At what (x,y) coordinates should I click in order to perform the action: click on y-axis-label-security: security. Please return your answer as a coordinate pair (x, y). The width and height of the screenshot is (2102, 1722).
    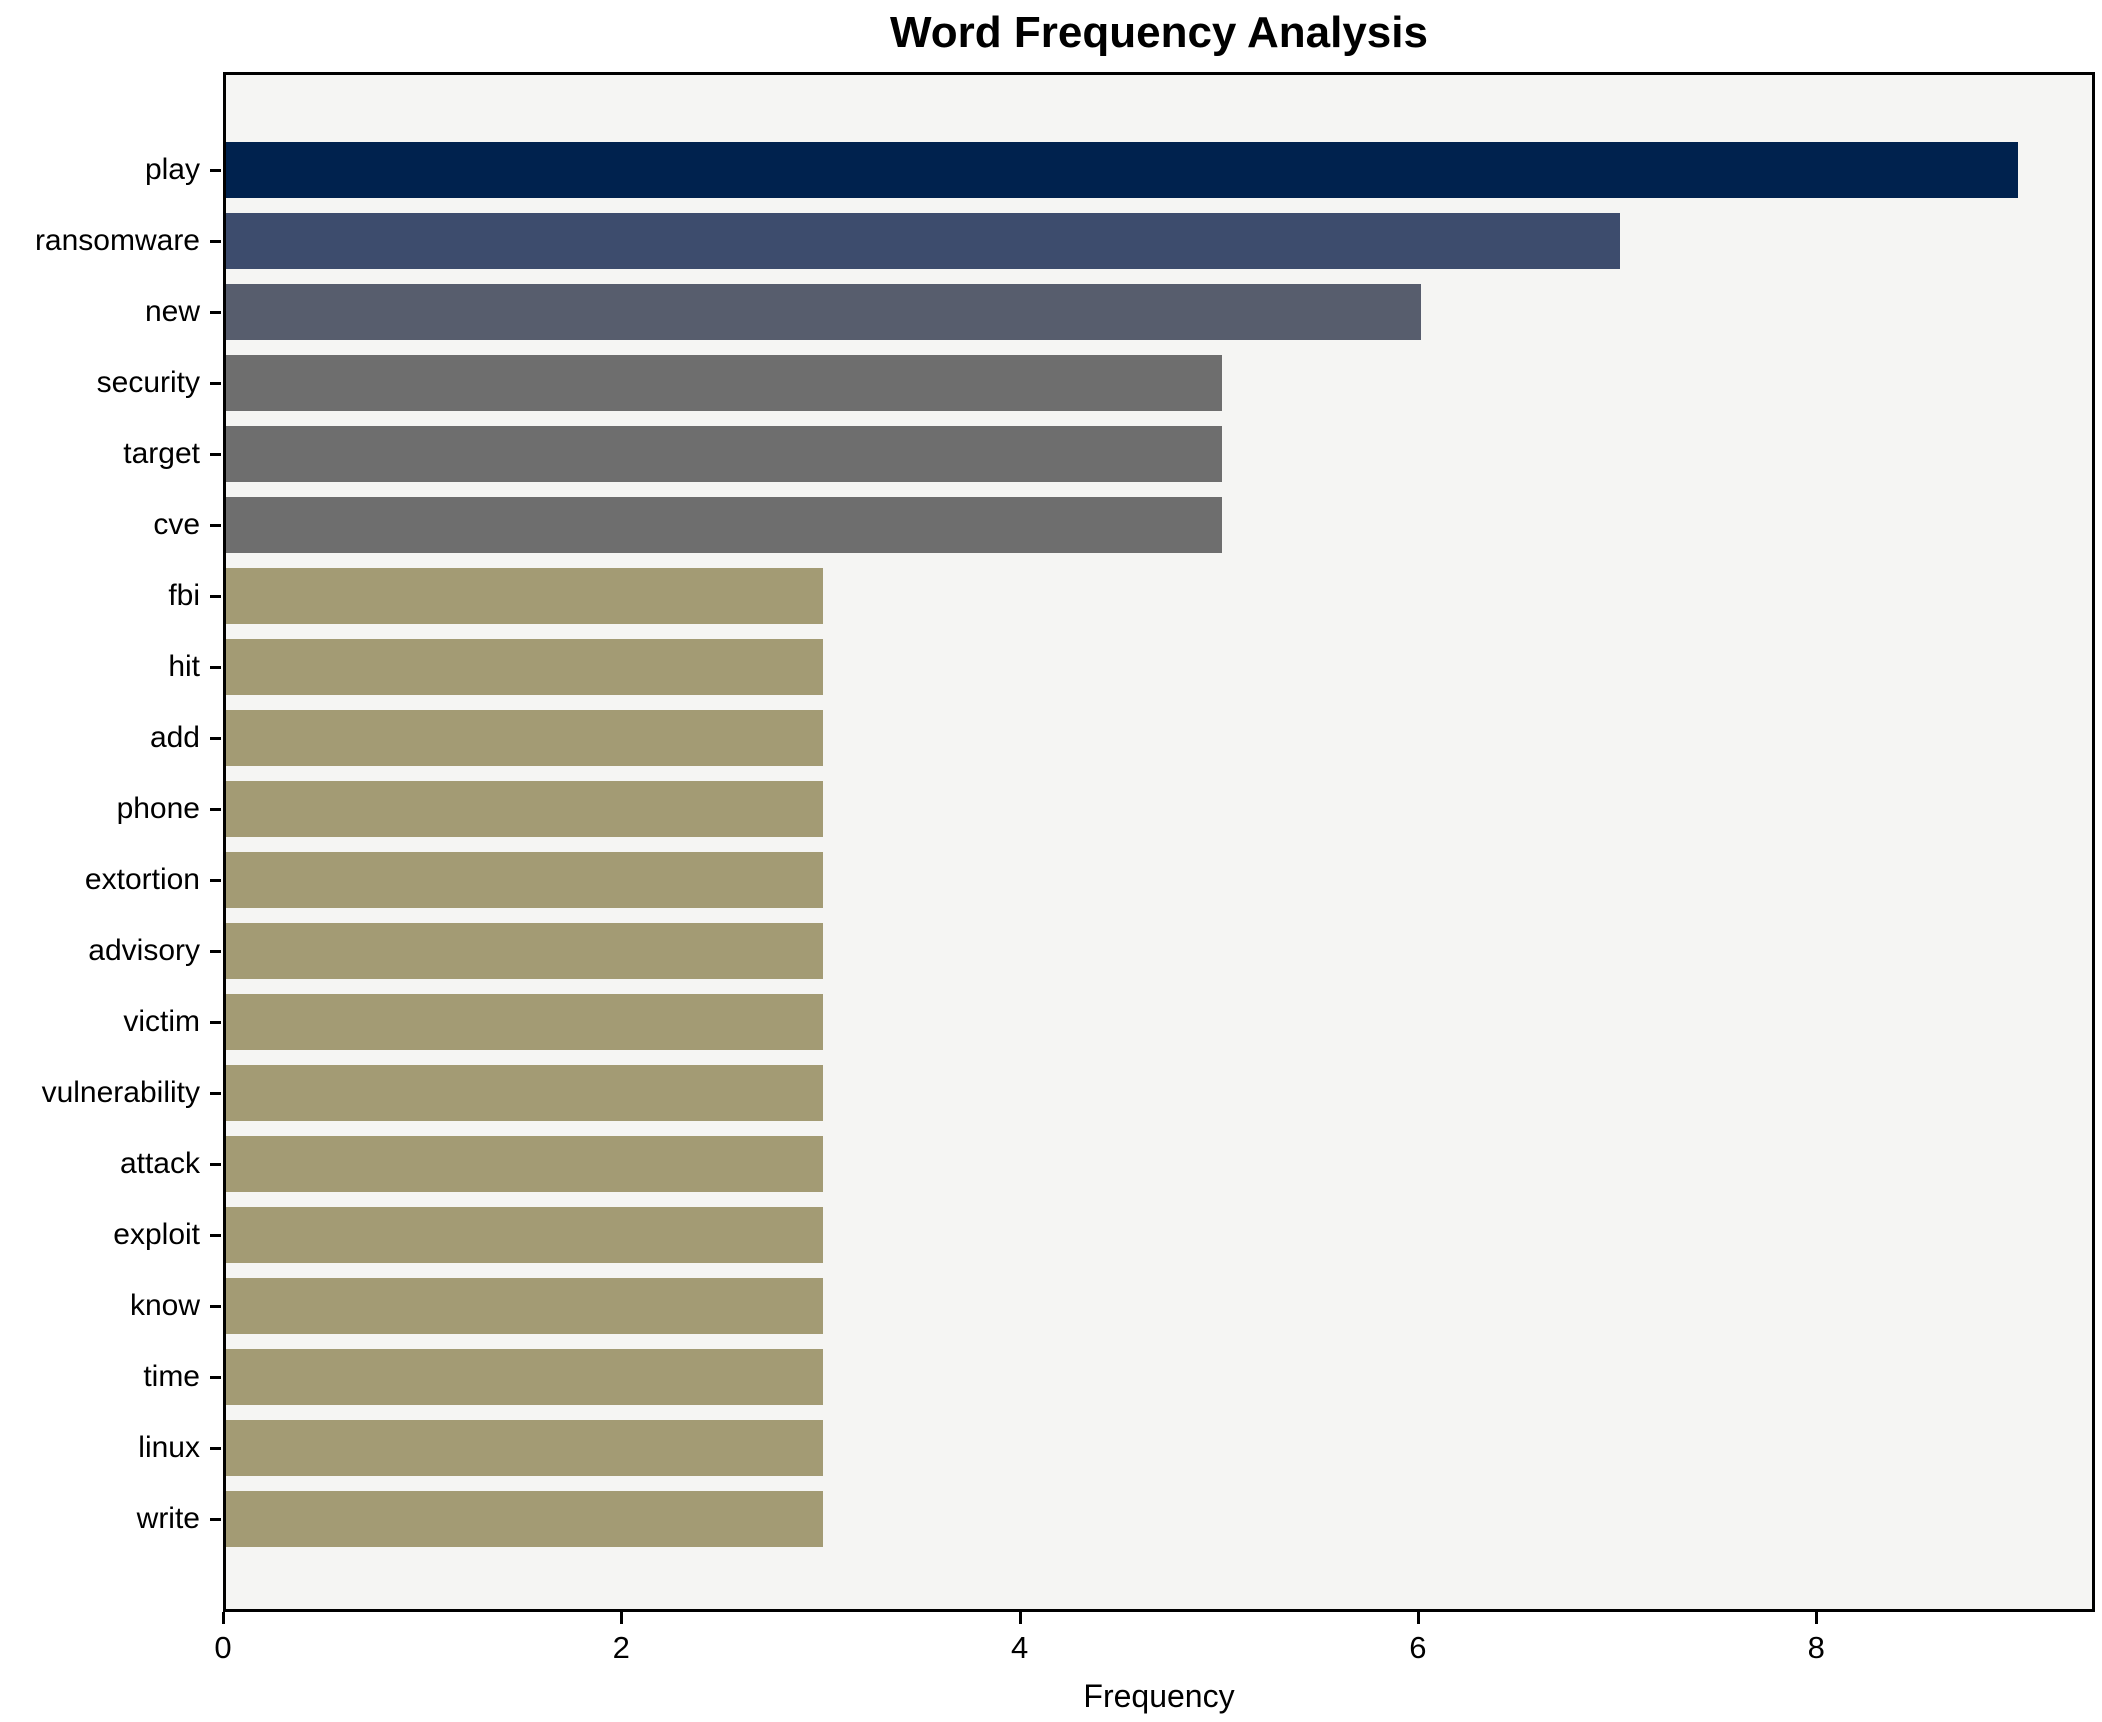
    Looking at the image, I should click on (148, 382).